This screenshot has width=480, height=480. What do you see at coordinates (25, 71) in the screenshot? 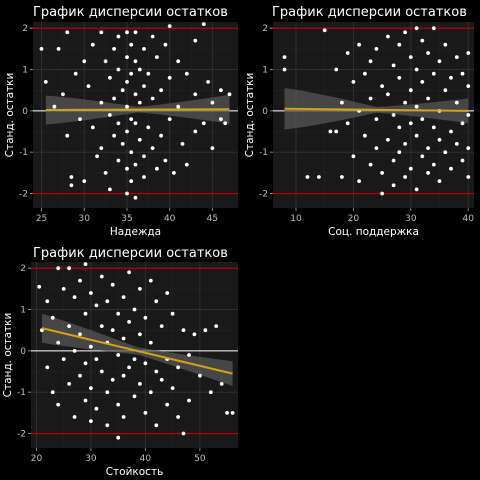
I see `y-tick-label: 1` at bounding box center [25, 71].